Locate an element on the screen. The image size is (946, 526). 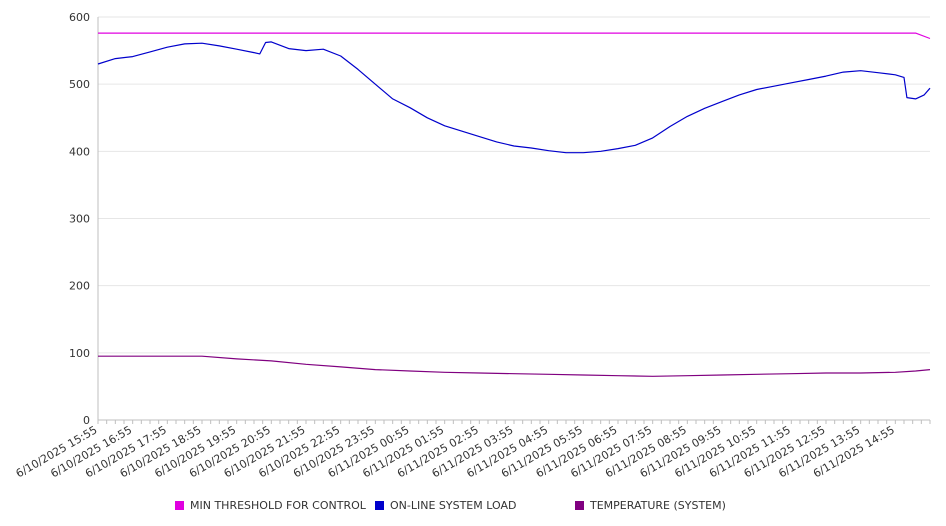
y-tick-label: 300 is located at coordinates (79, 219).